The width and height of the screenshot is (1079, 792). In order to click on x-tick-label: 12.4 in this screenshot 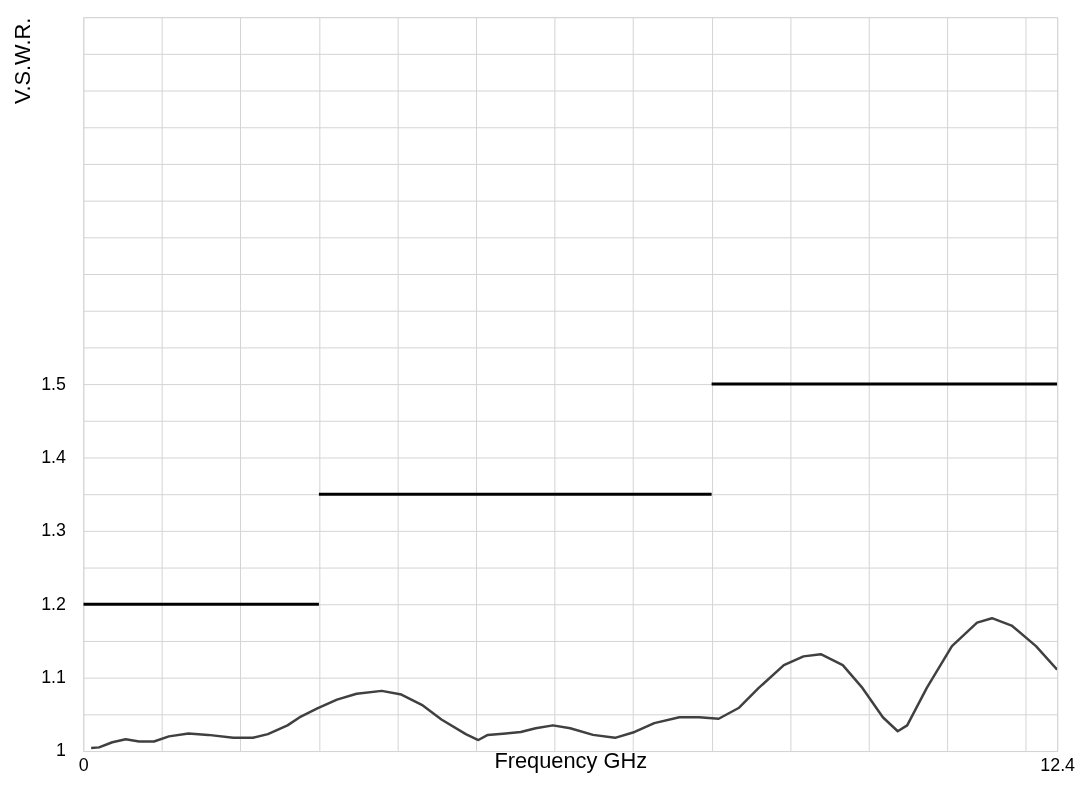, I will do `click(1058, 765)`.